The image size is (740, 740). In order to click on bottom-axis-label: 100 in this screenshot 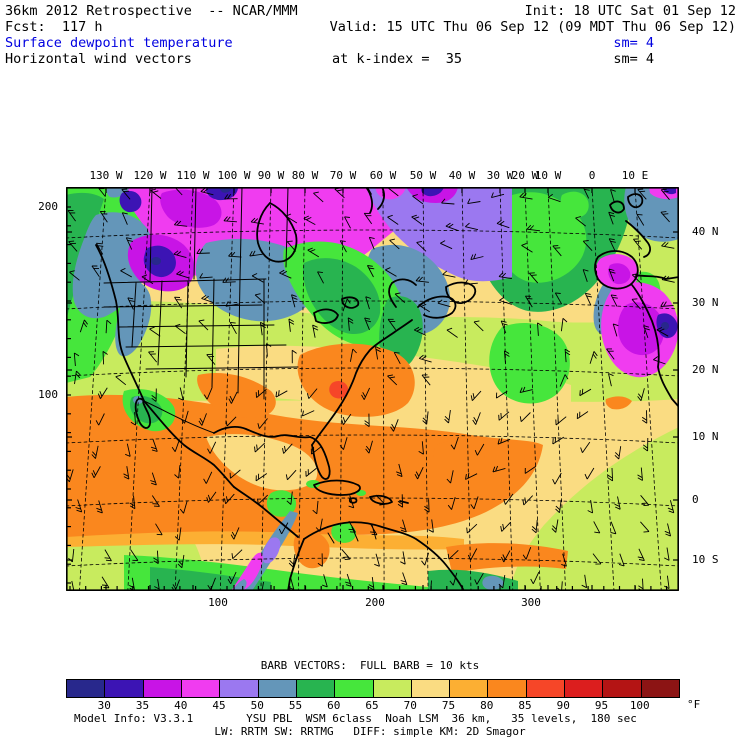, I will do `click(218, 602)`.